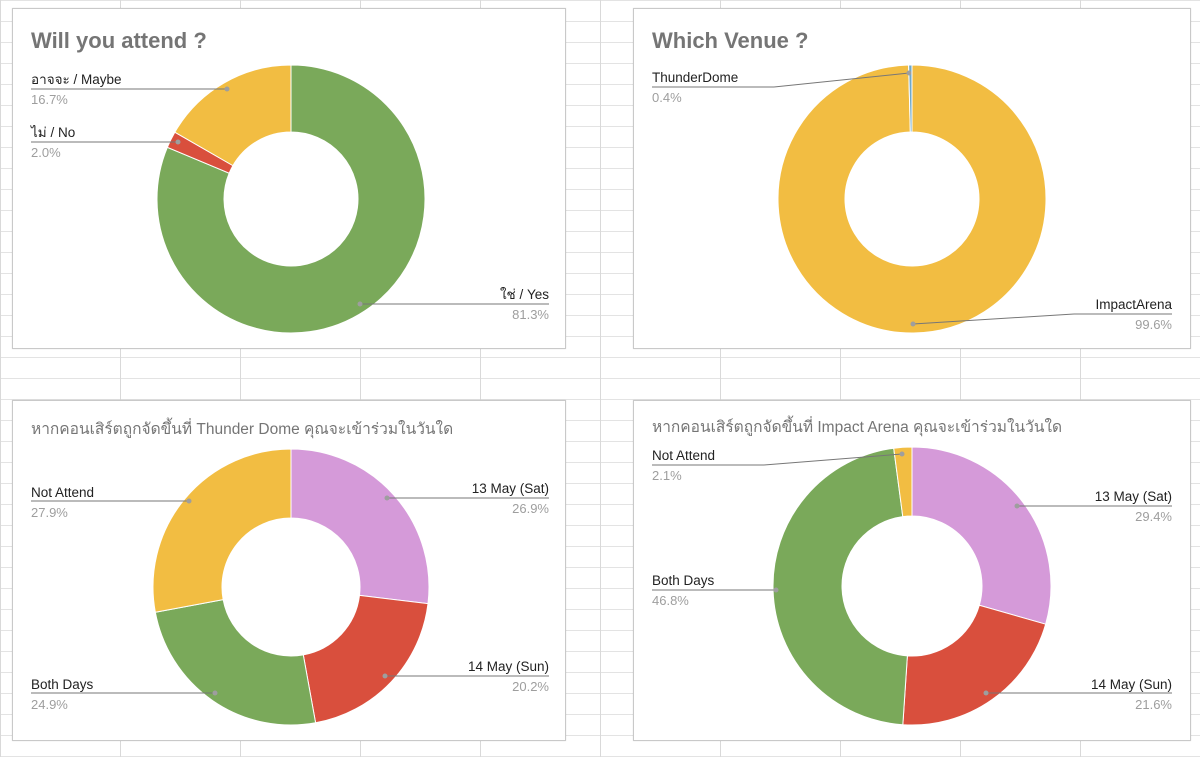 Image resolution: width=1200 pixels, height=757 pixels. I want to click on svg-text: ThunderDome, so click(695, 77).